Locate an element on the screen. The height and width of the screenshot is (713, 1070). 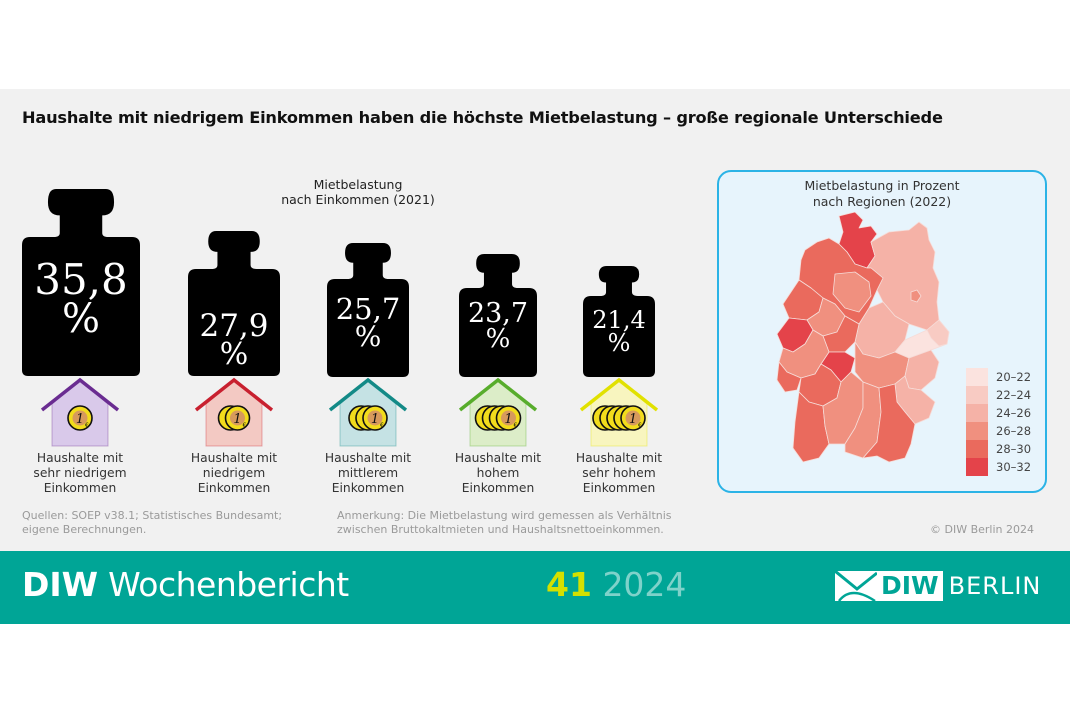
legend-label: 30–32 is located at coordinates (1014, 467).